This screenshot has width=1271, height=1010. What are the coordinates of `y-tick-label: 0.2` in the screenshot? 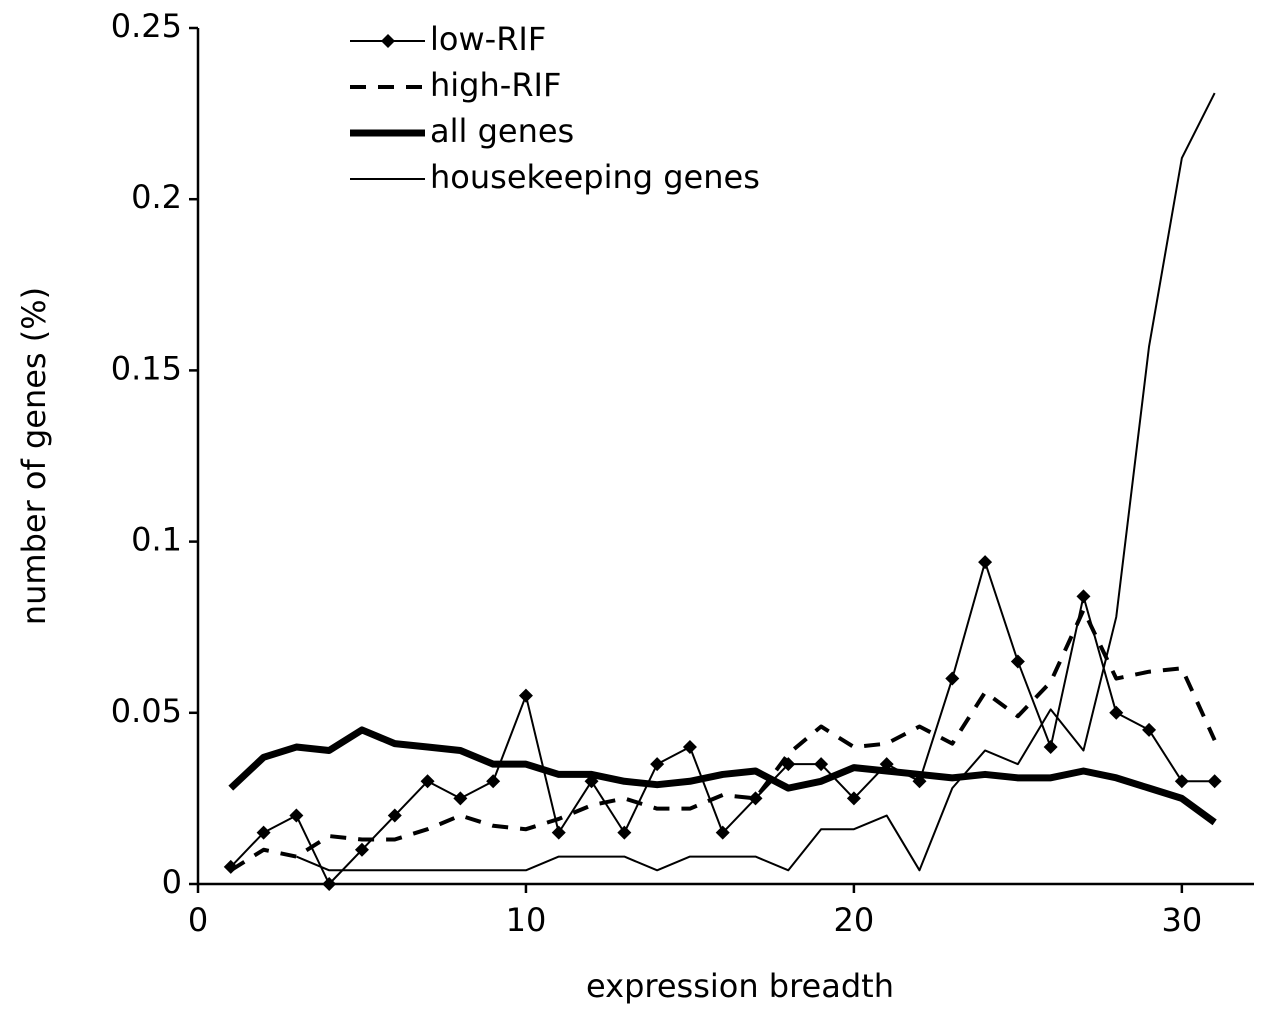 It's located at (156, 197).